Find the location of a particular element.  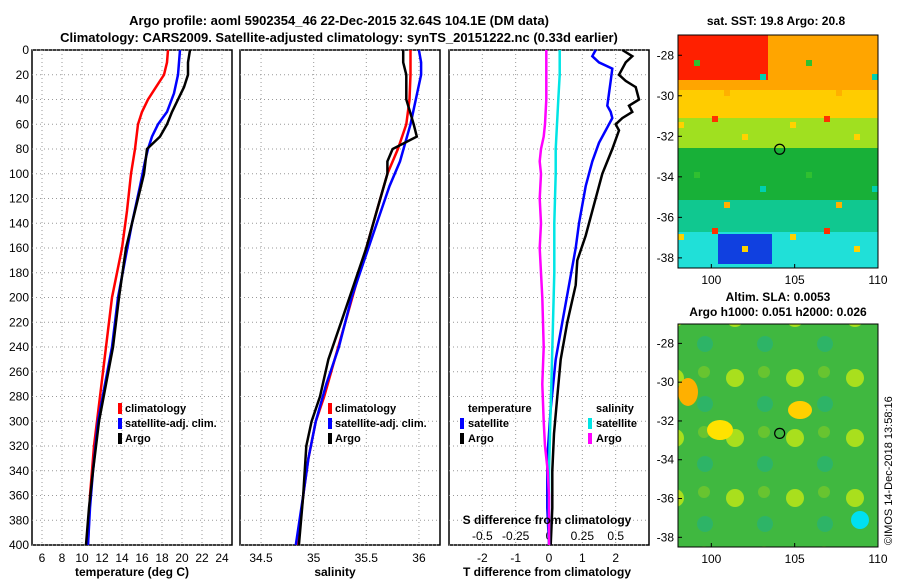

sla-map-image is located at coordinates (778, 435).